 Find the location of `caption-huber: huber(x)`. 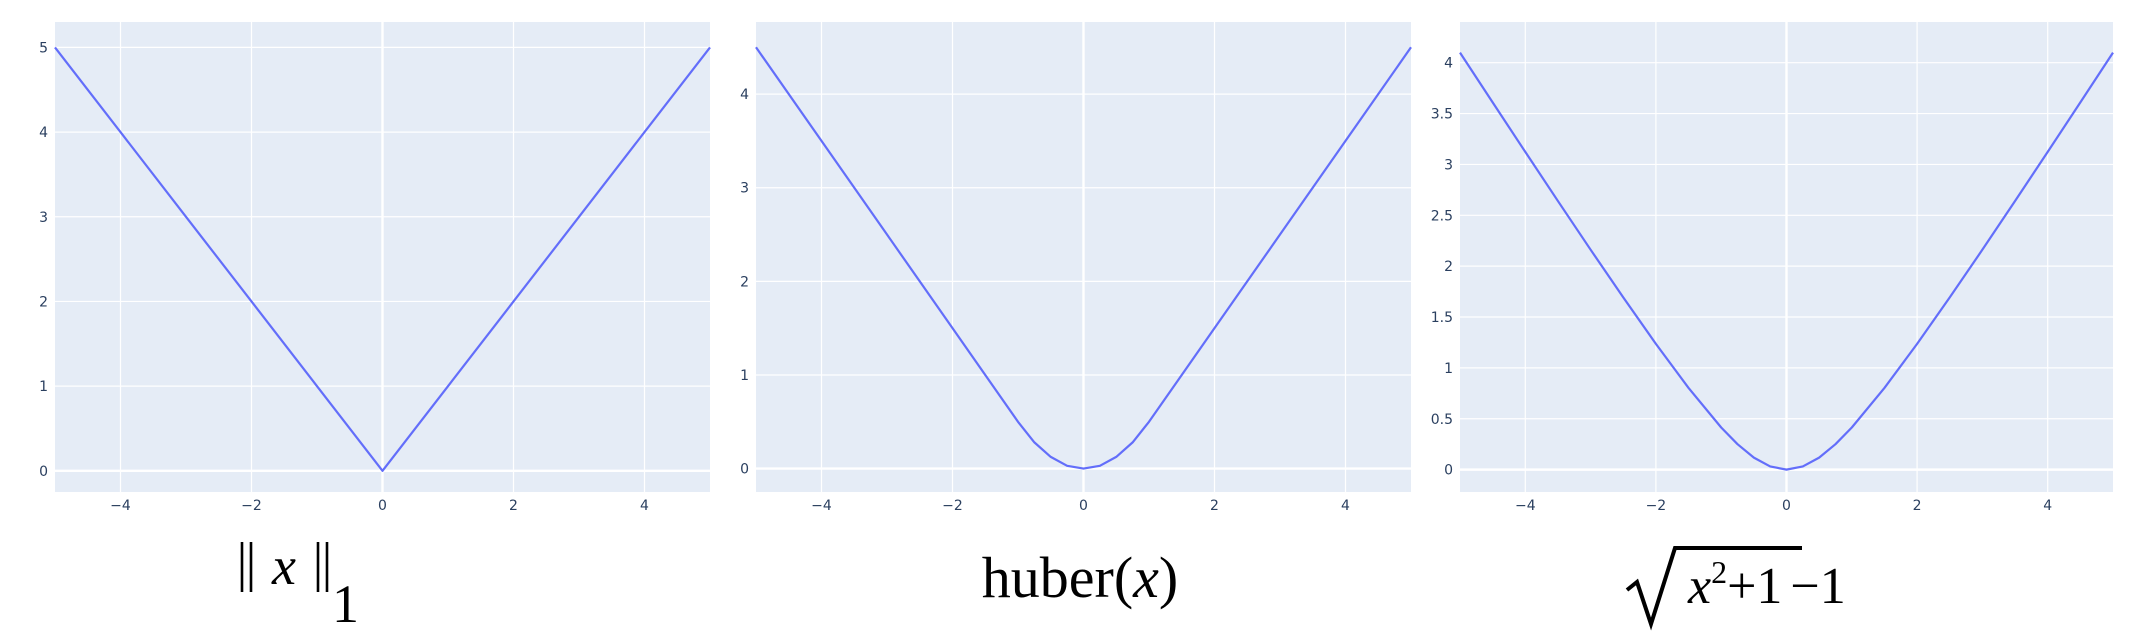

caption-huber: huber(x) is located at coordinates (1080, 577).